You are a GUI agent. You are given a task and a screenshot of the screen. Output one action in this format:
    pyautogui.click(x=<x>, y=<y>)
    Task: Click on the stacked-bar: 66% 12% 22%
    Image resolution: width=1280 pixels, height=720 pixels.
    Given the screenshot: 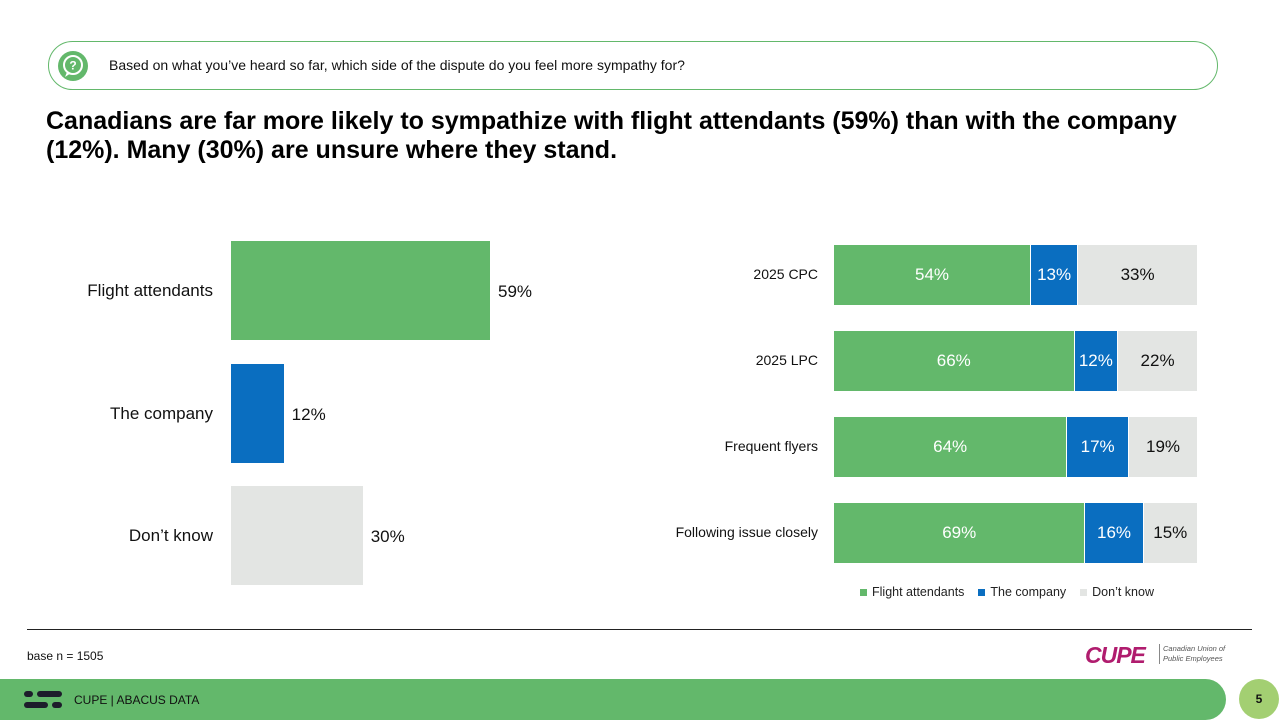 What is the action you would take?
    pyautogui.click(x=1015, y=361)
    